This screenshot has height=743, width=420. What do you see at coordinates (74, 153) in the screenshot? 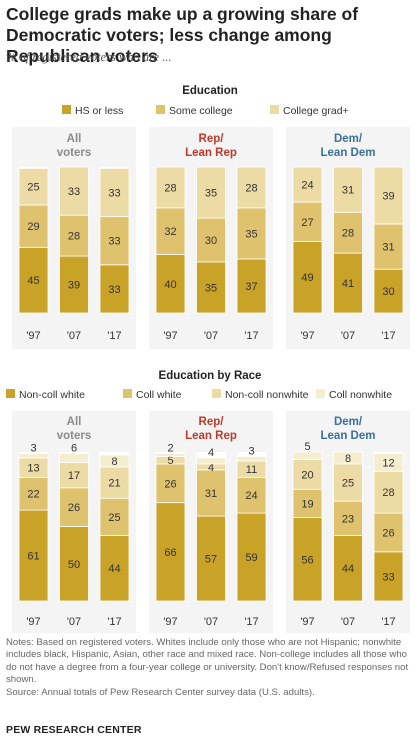
I see `panel-sublabel-0-0: voters` at bounding box center [74, 153].